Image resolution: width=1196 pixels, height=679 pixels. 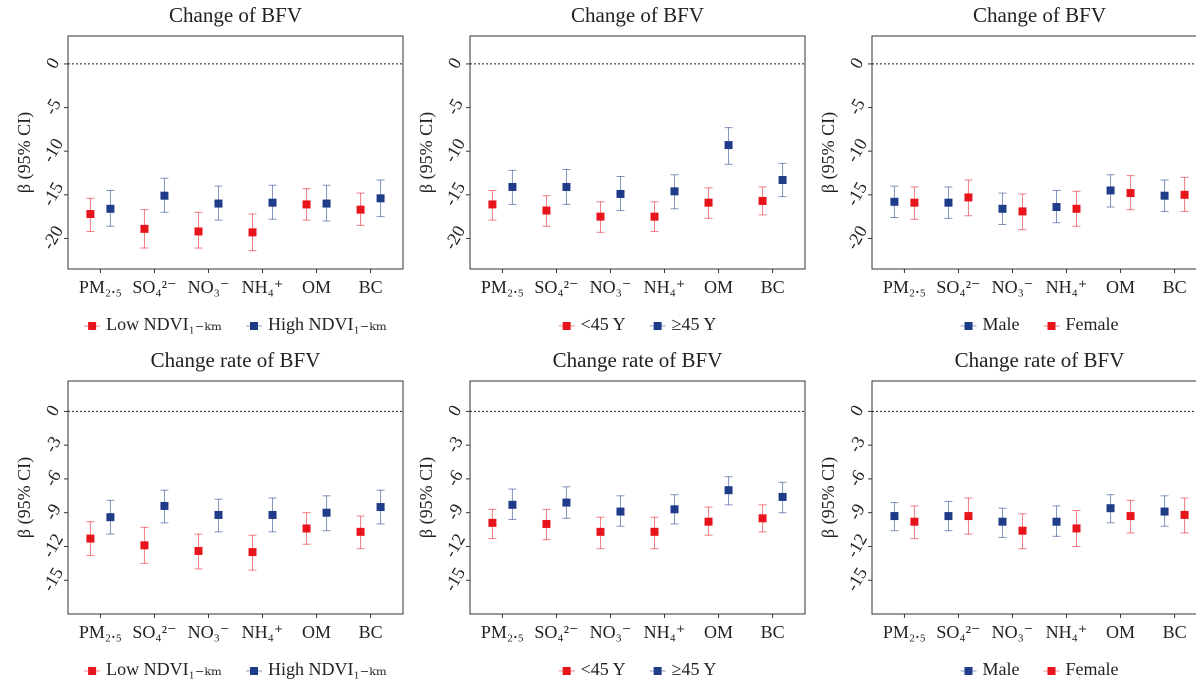 What do you see at coordinates (856, 511) in the screenshot?
I see `y-tick-label: -9` at bounding box center [856, 511].